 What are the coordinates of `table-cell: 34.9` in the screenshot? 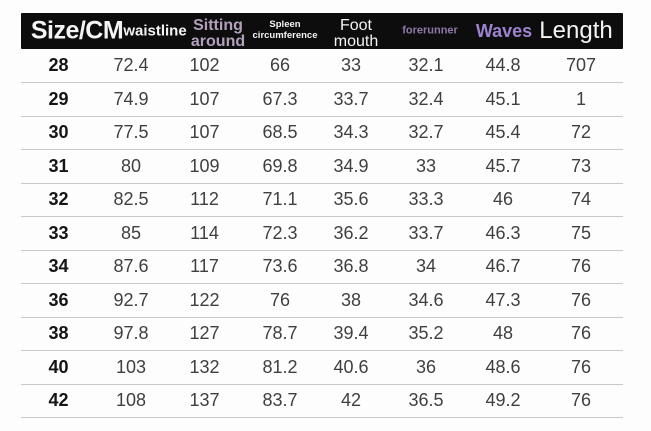 It's located at (351, 166).